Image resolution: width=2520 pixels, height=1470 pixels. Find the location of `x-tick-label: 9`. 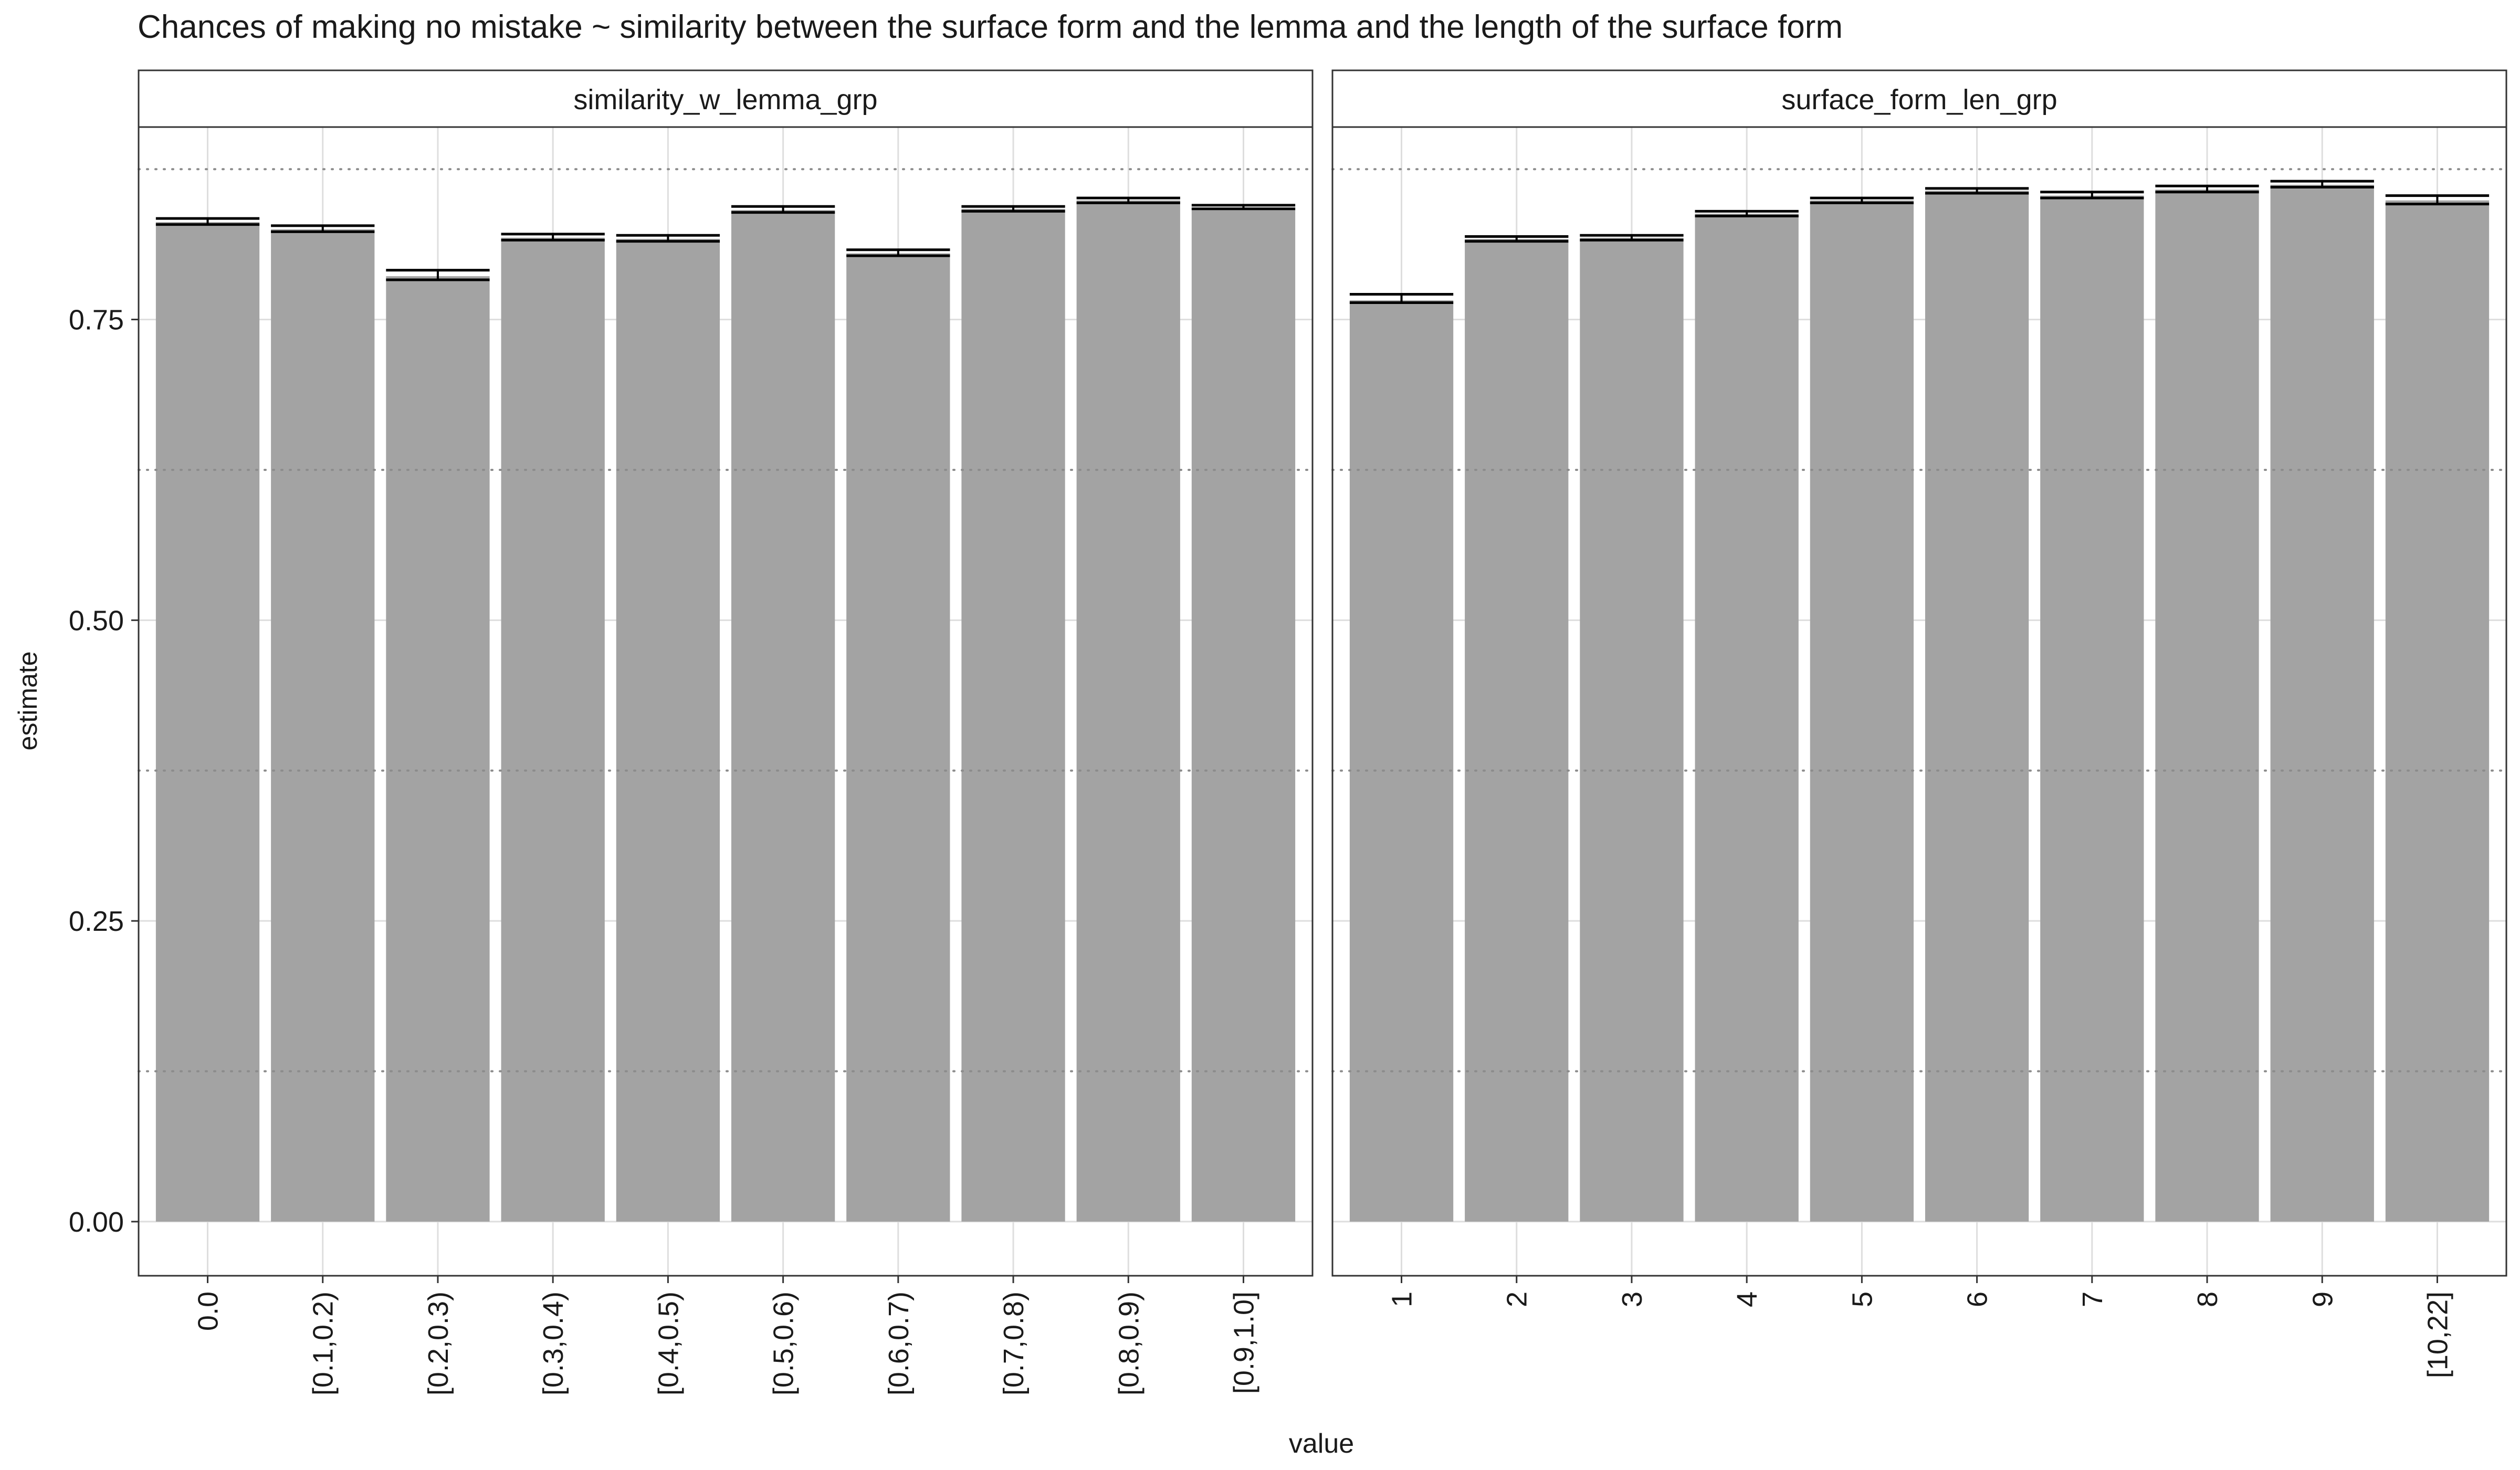

x-tick-label: 9 is located at coordinates (2322, 1299).